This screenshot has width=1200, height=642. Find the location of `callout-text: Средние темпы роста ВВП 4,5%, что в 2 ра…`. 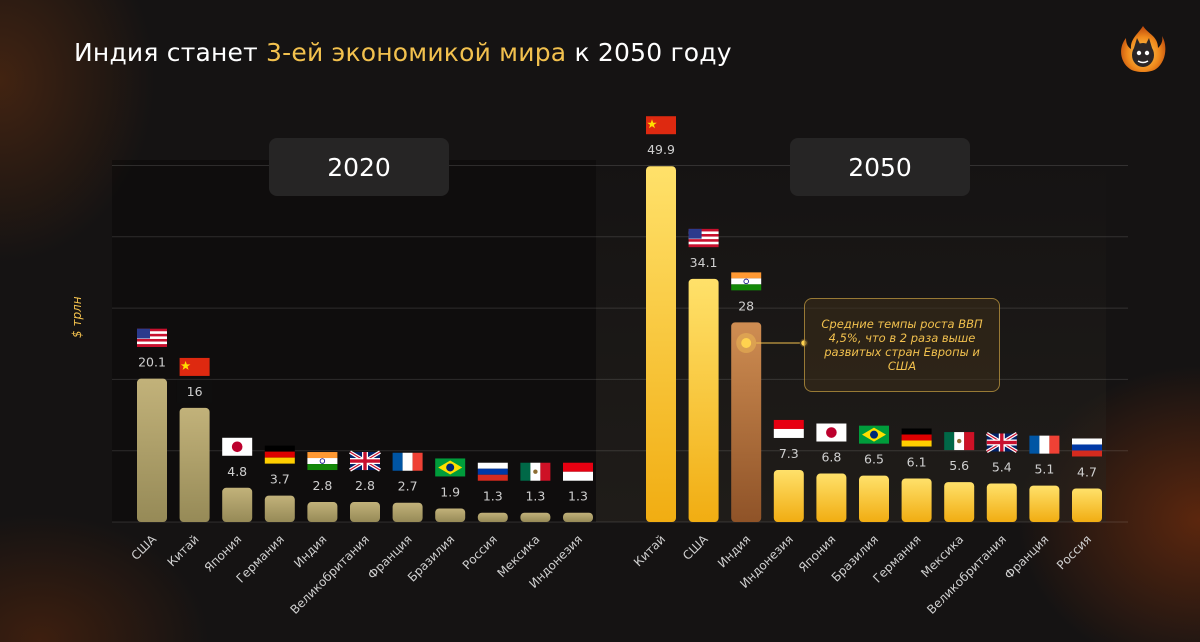

callout-text: Средние темпы роста ВВП 4,5%, что в 2 ра… is located at coordinates (902, 345).